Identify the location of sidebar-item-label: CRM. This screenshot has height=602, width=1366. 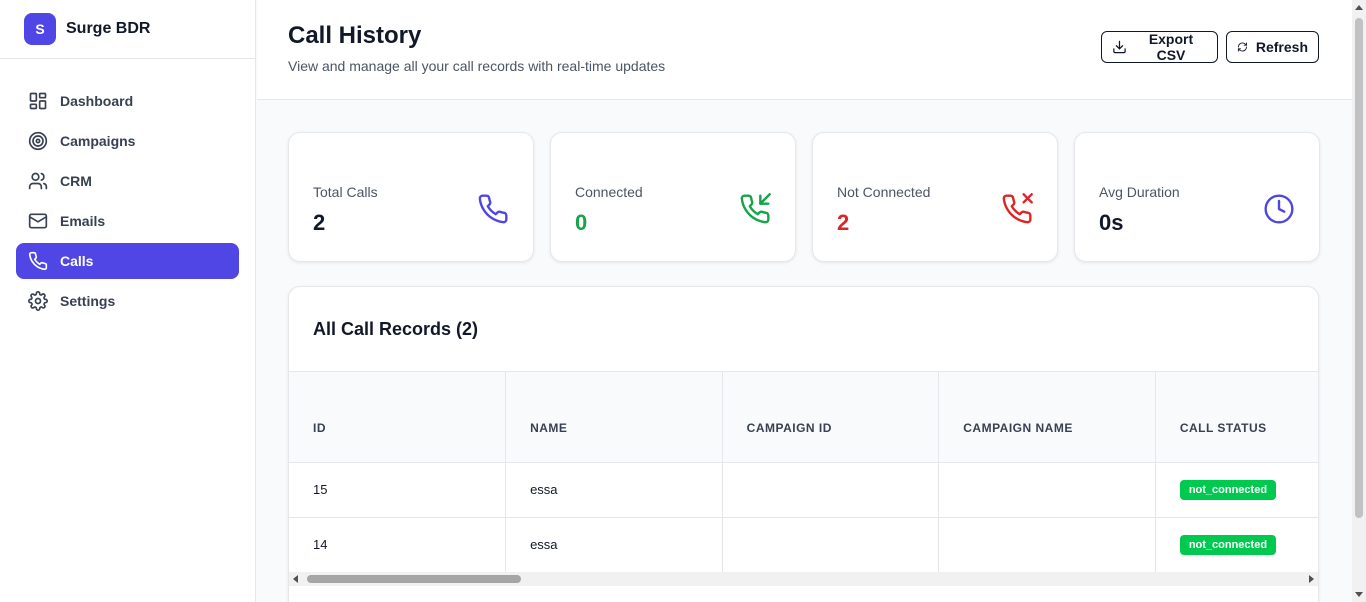
(76, 181).